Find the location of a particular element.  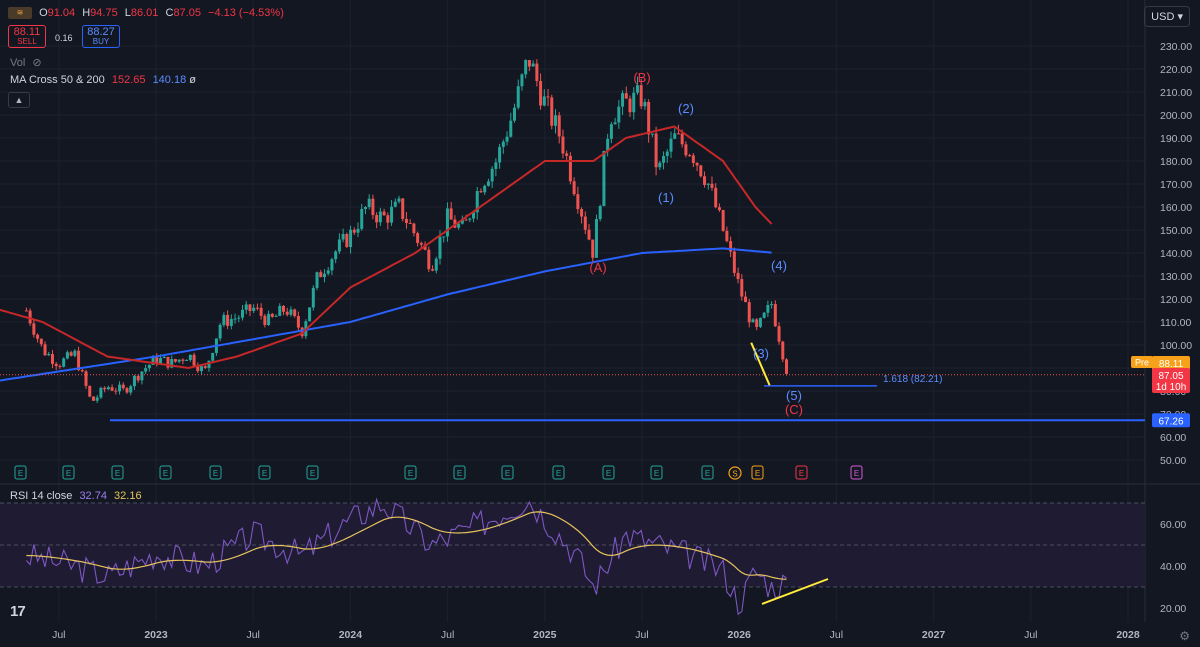

collapse-legend-button: ▲ is located at coordinates (19, 100).